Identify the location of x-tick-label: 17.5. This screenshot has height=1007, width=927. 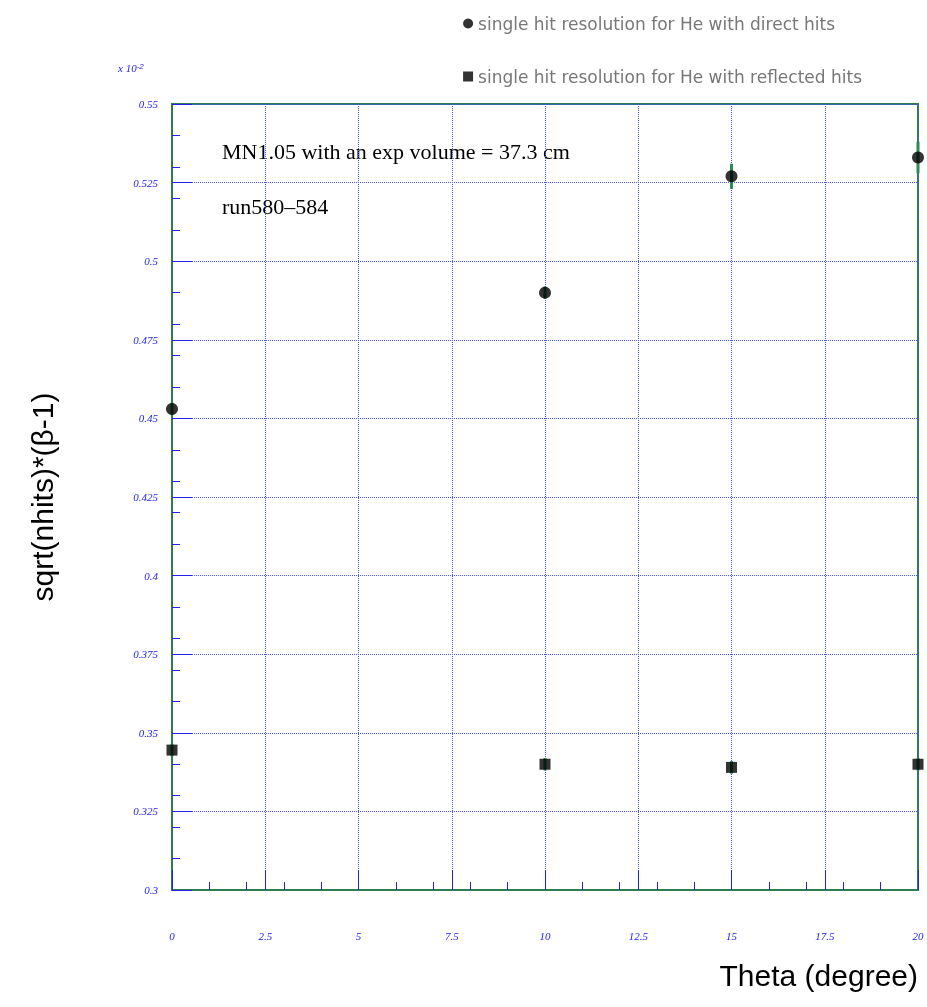
(825, 935).